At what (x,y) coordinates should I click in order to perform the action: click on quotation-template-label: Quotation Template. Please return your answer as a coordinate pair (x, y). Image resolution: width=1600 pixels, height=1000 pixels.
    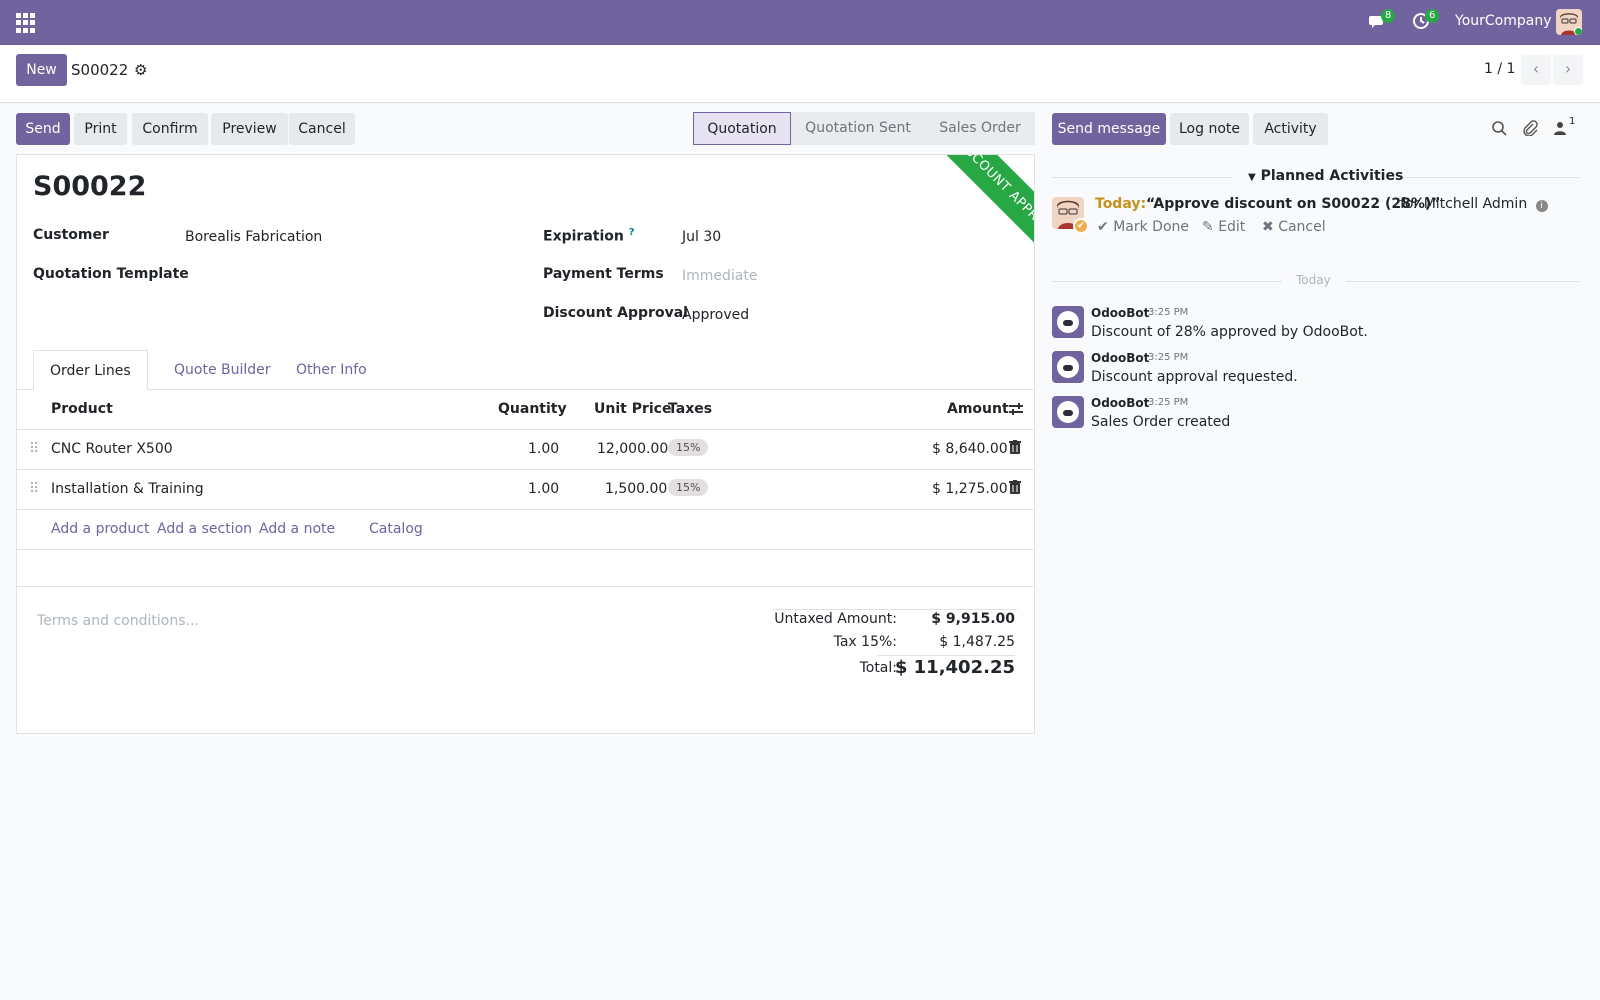
    Looking at the image, I should click on (111, 274).